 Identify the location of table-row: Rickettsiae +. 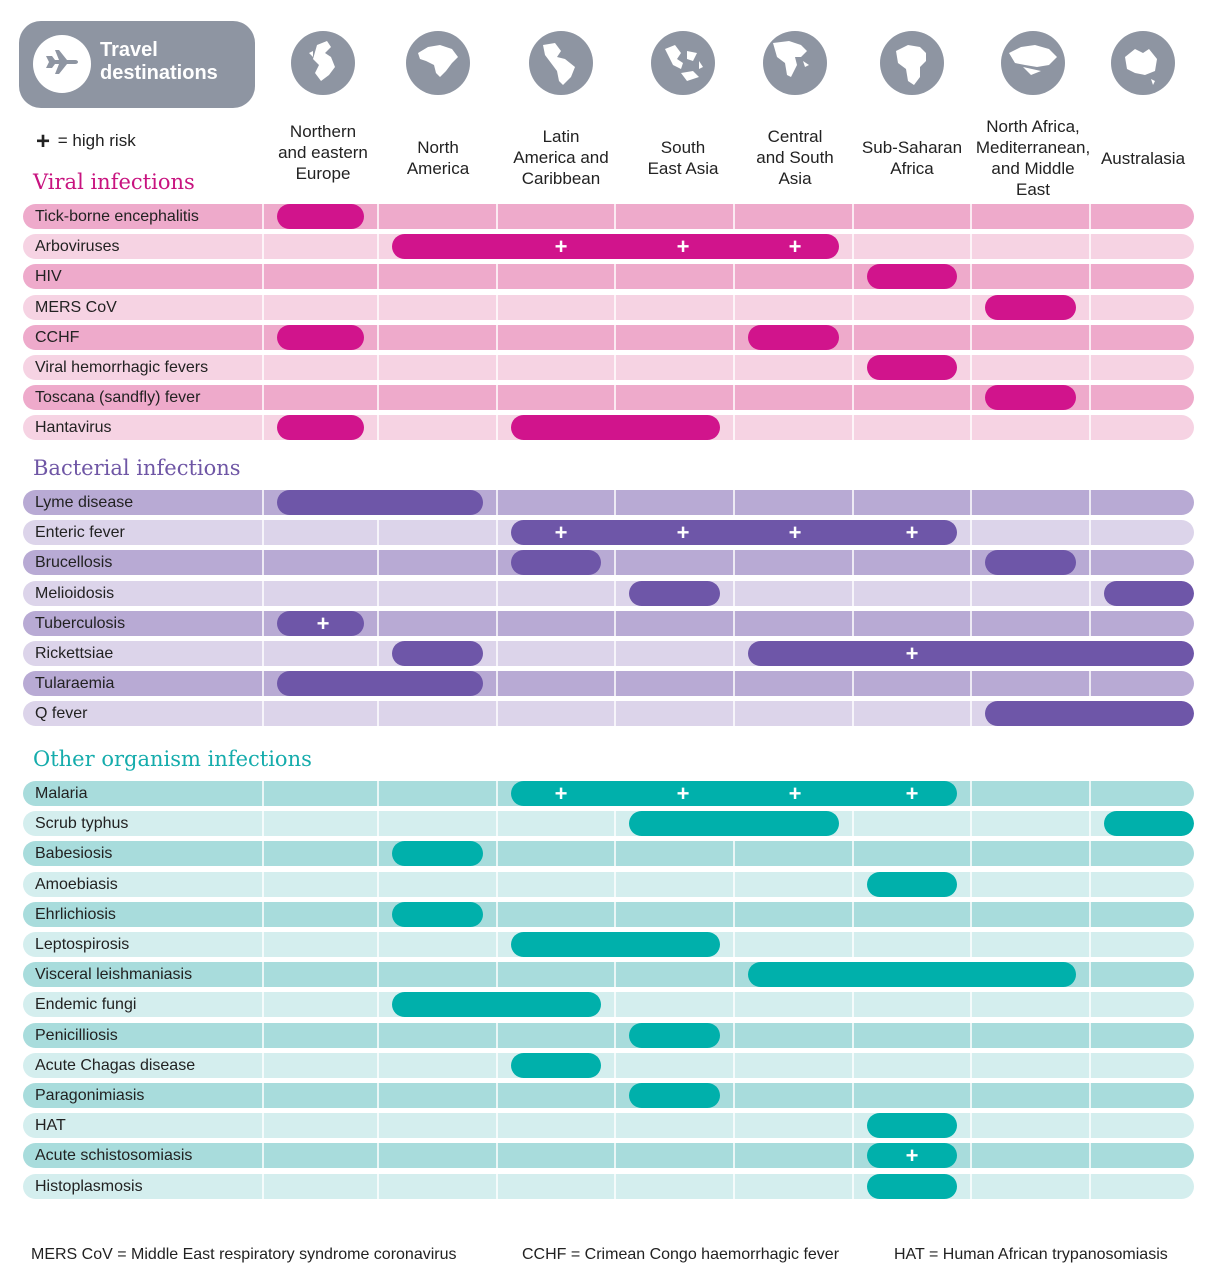
(608, 653).